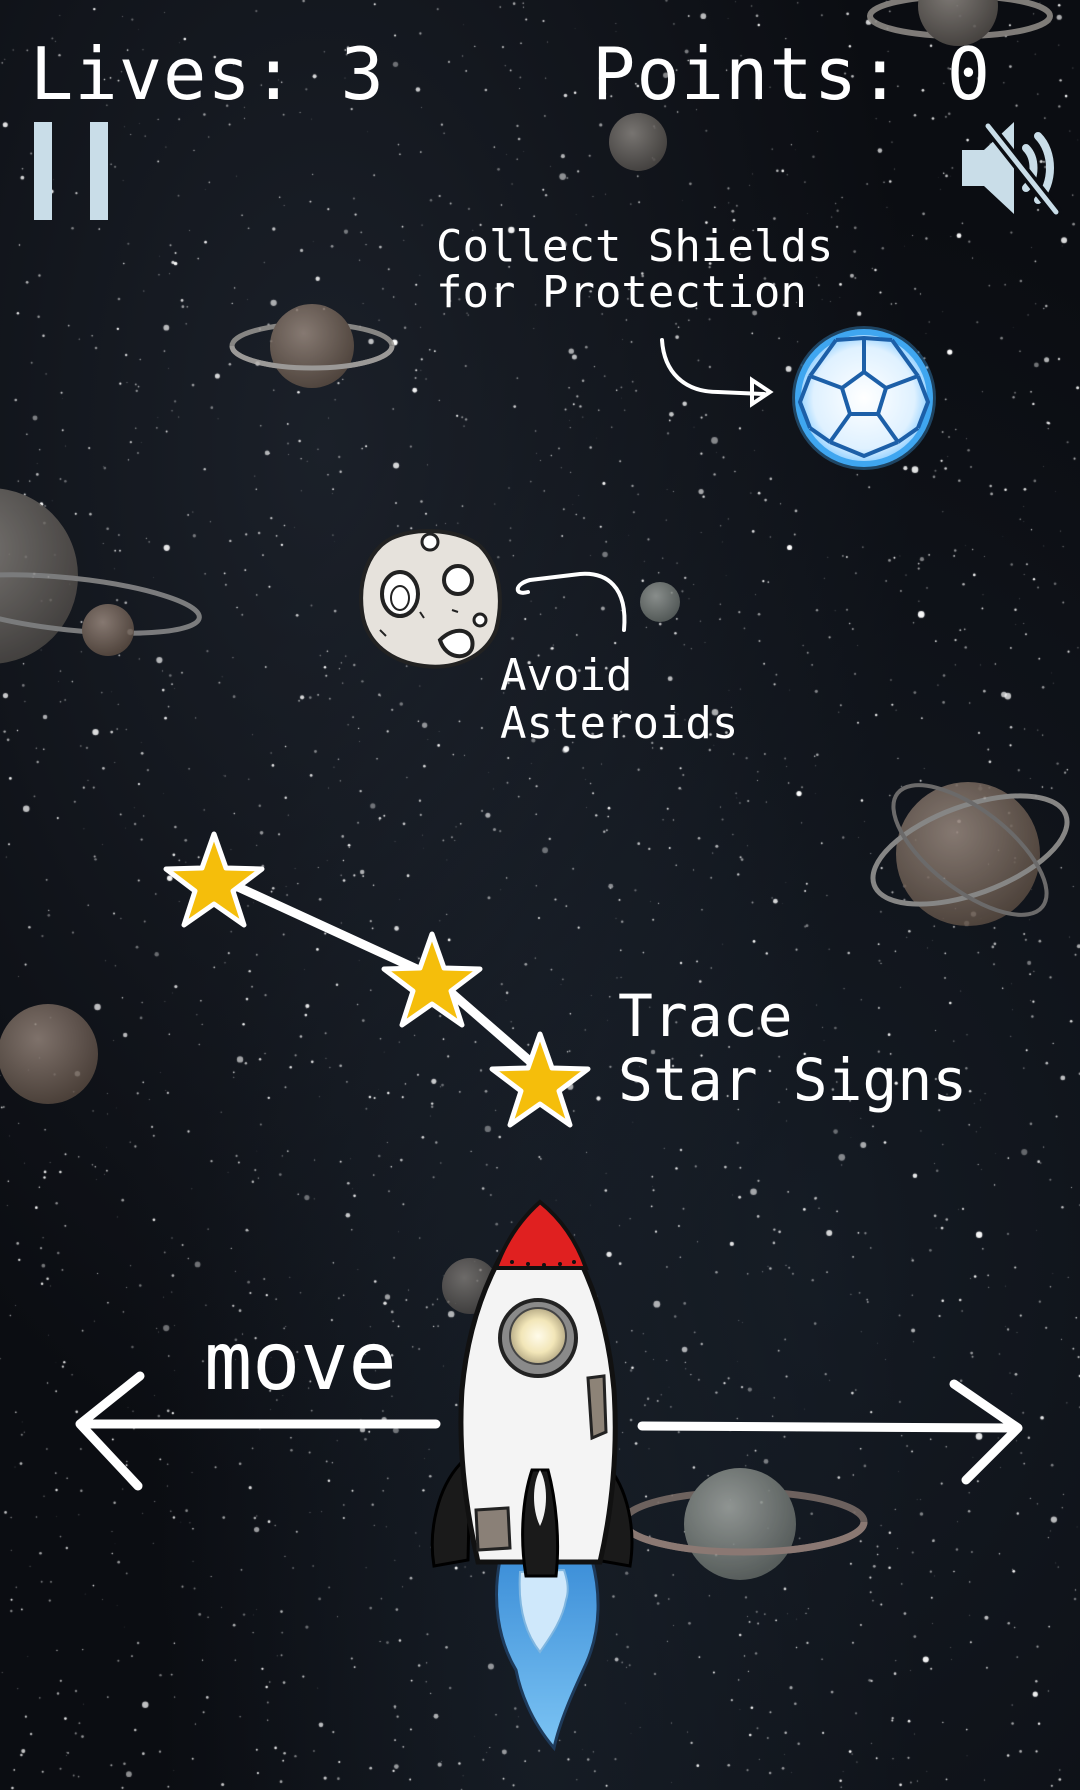  Describe the element at coordinates (960, 23) in the screenshot. I see `planet-top-right` at that location.